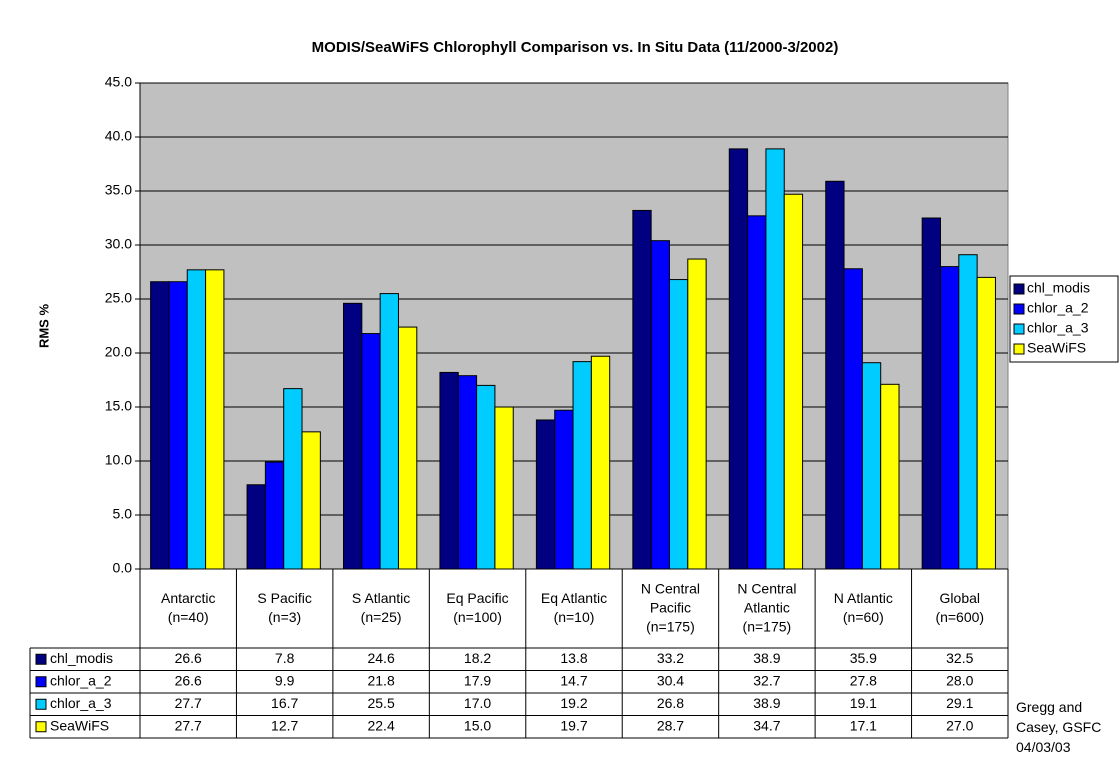 Image resolution: width=1120 pixels, height=757 pixels. I want to click on y-tick-label: 25.0, so click(118, 298).